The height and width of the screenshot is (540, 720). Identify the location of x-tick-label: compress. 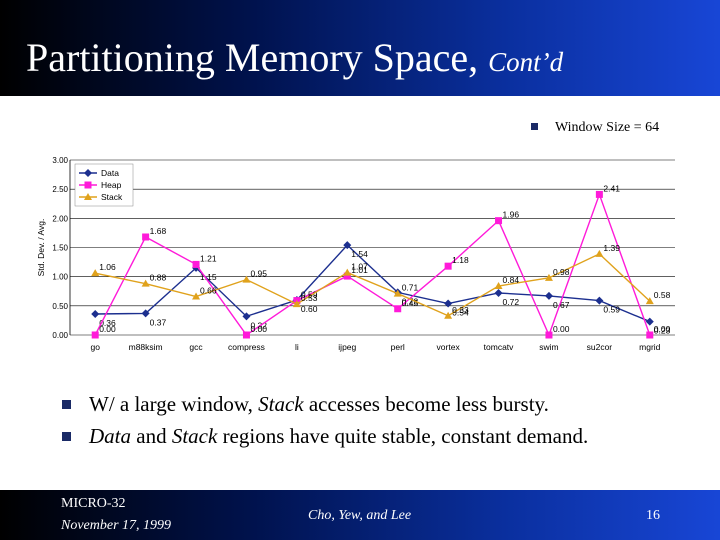
(246, 347).